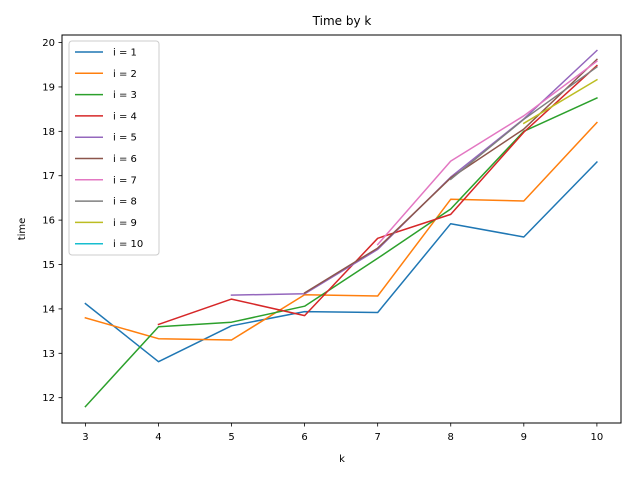 The width and height of the screenshot is (640, 480). I want to click on legend-entry: i = 3, so click(125, 95).